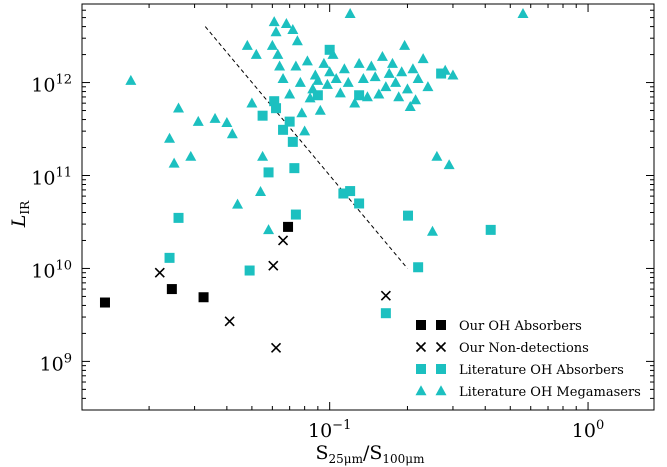 The image size is (667, 467). I want to click on y-tick-label: 1010, so click(51, 270).